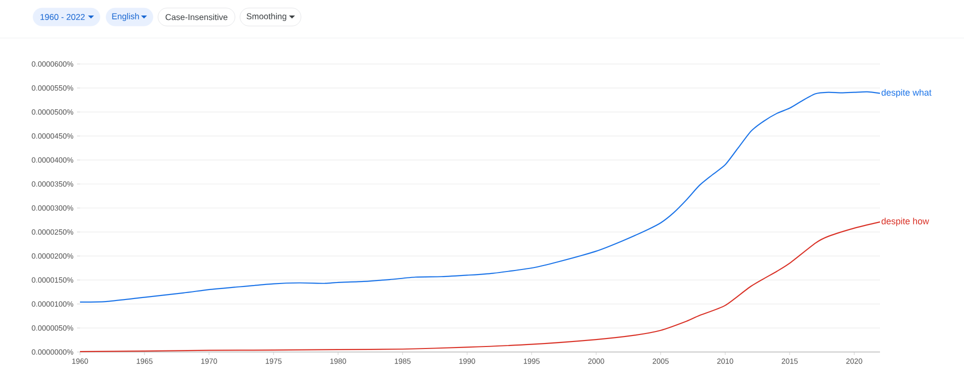  I want to click on text: 1960 - 2022, so click(62, 17).